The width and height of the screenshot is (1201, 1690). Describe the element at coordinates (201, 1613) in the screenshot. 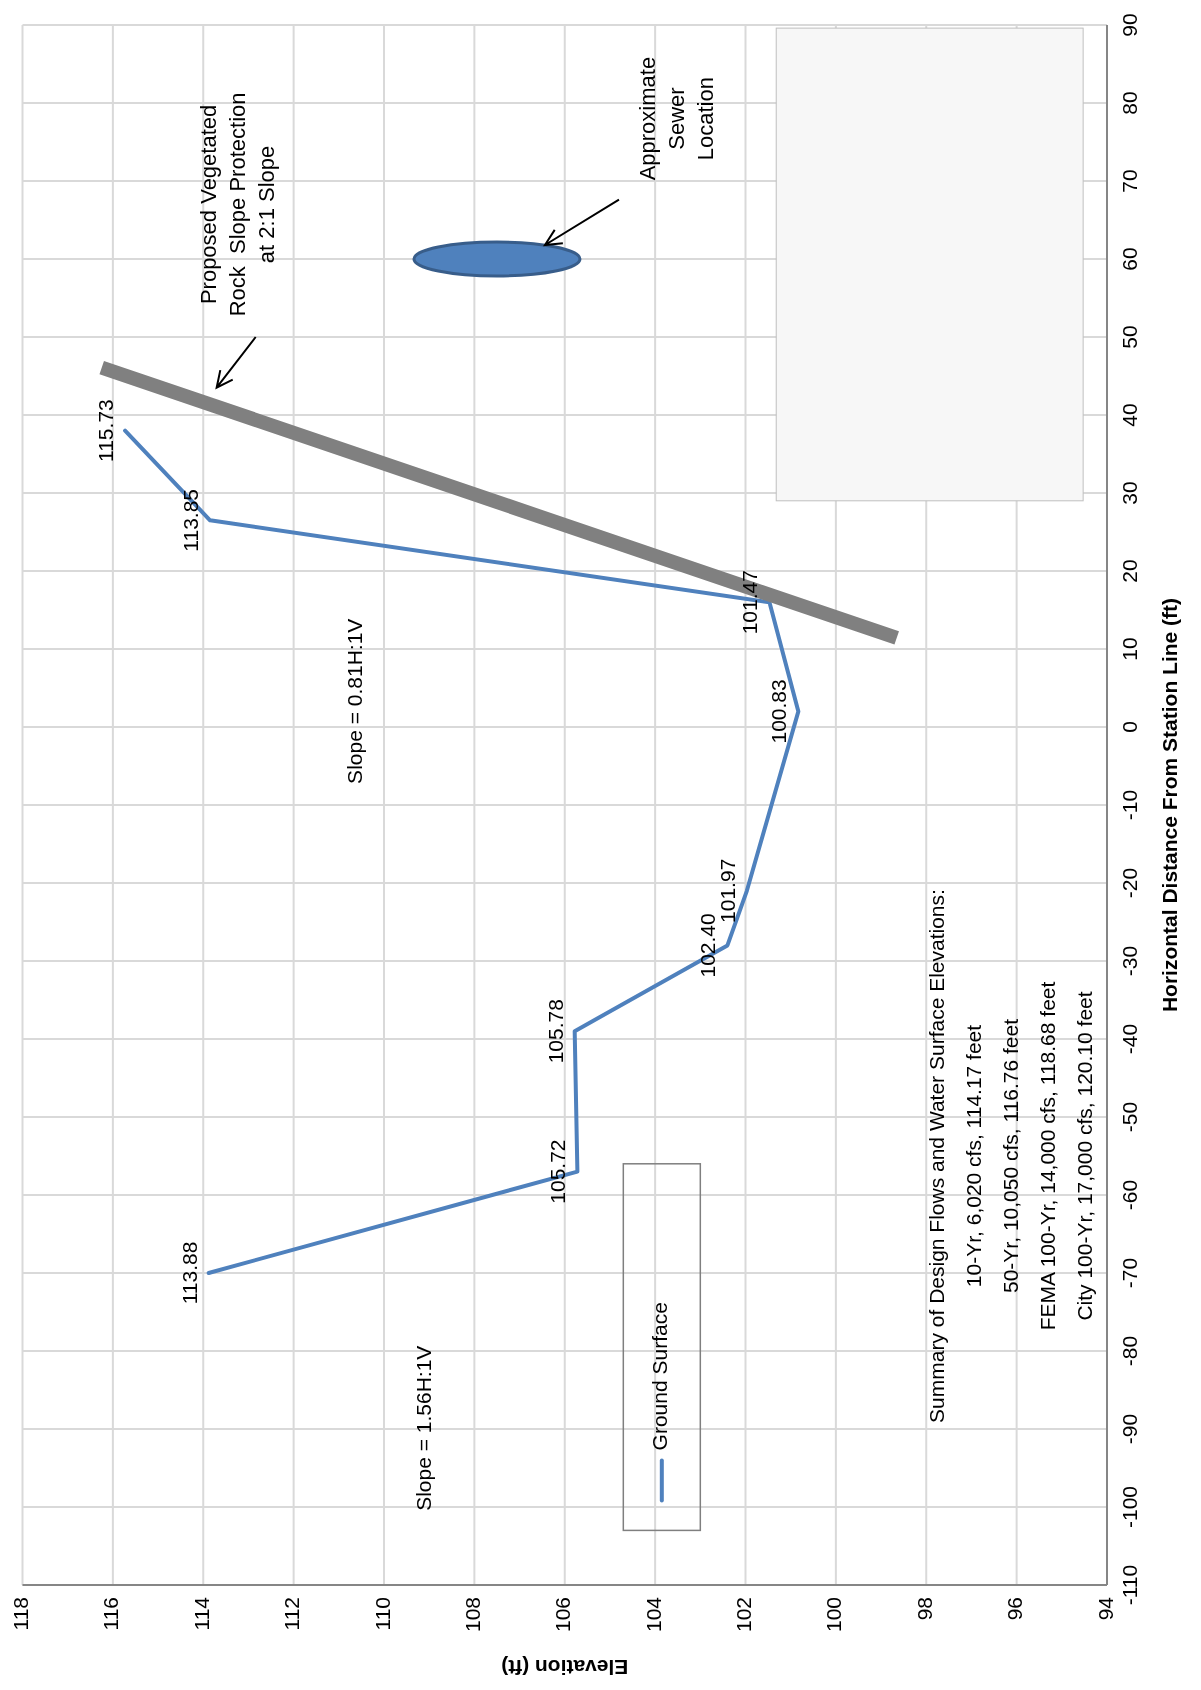

I see `x-tick-label: 114` at that location.